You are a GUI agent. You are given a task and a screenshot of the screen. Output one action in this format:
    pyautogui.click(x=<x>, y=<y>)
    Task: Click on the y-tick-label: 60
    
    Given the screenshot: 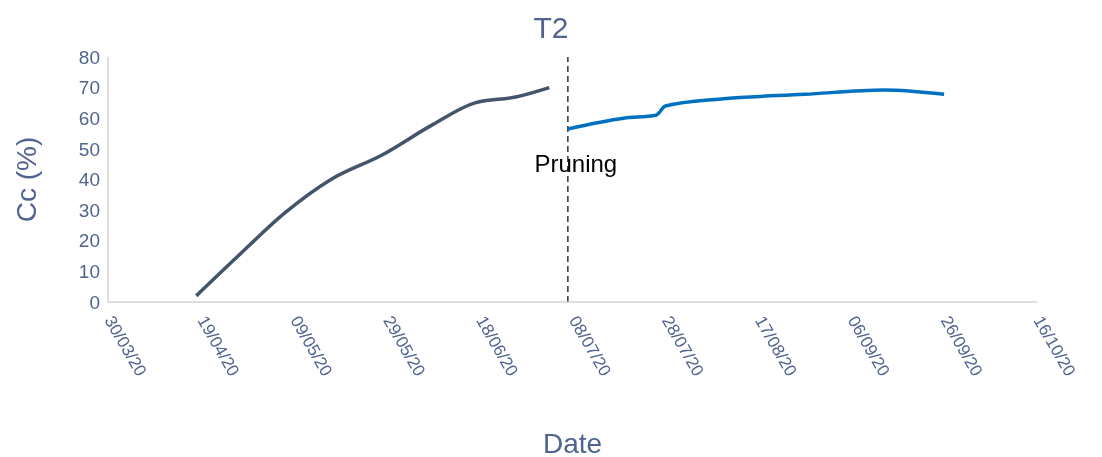 What is the action you would take?
    pyautogui.click(x=89, y=118)
    